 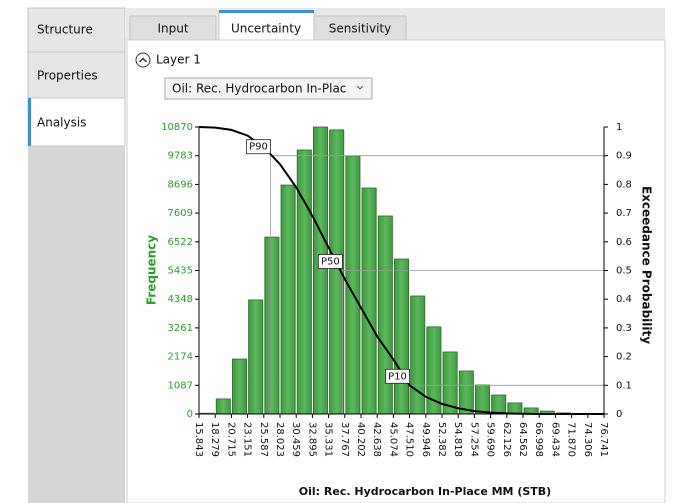 I want to click on y2-tick-label: 0.4, so click(x=624, y=299).